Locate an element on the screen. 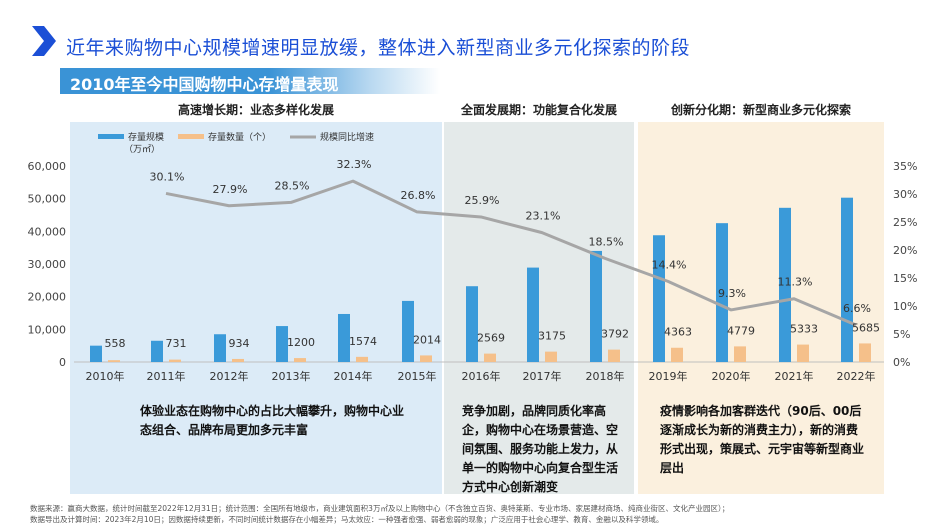 The height and width of the screenshot is (529, 927). x-tick-label: 2011年 is located at coordinates (166, 376).